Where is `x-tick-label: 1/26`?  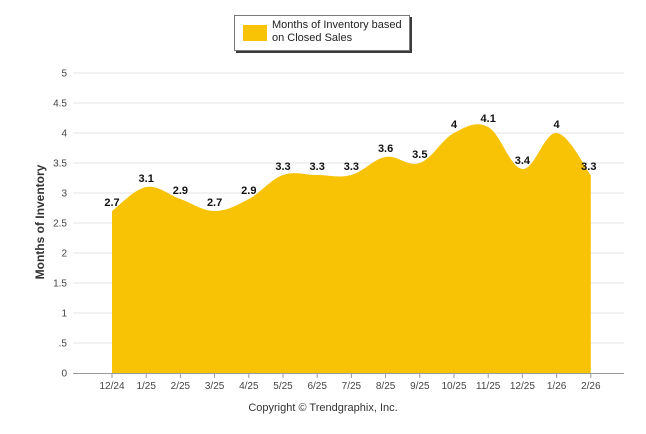 x-tick-label: 1/26 is located at coordinates (557, 386).